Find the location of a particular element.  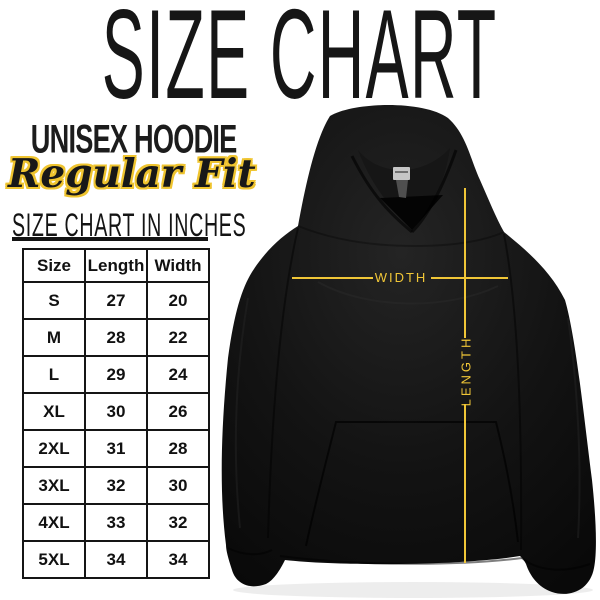

cell-size: 4XL is located at coordinates (54, 522).